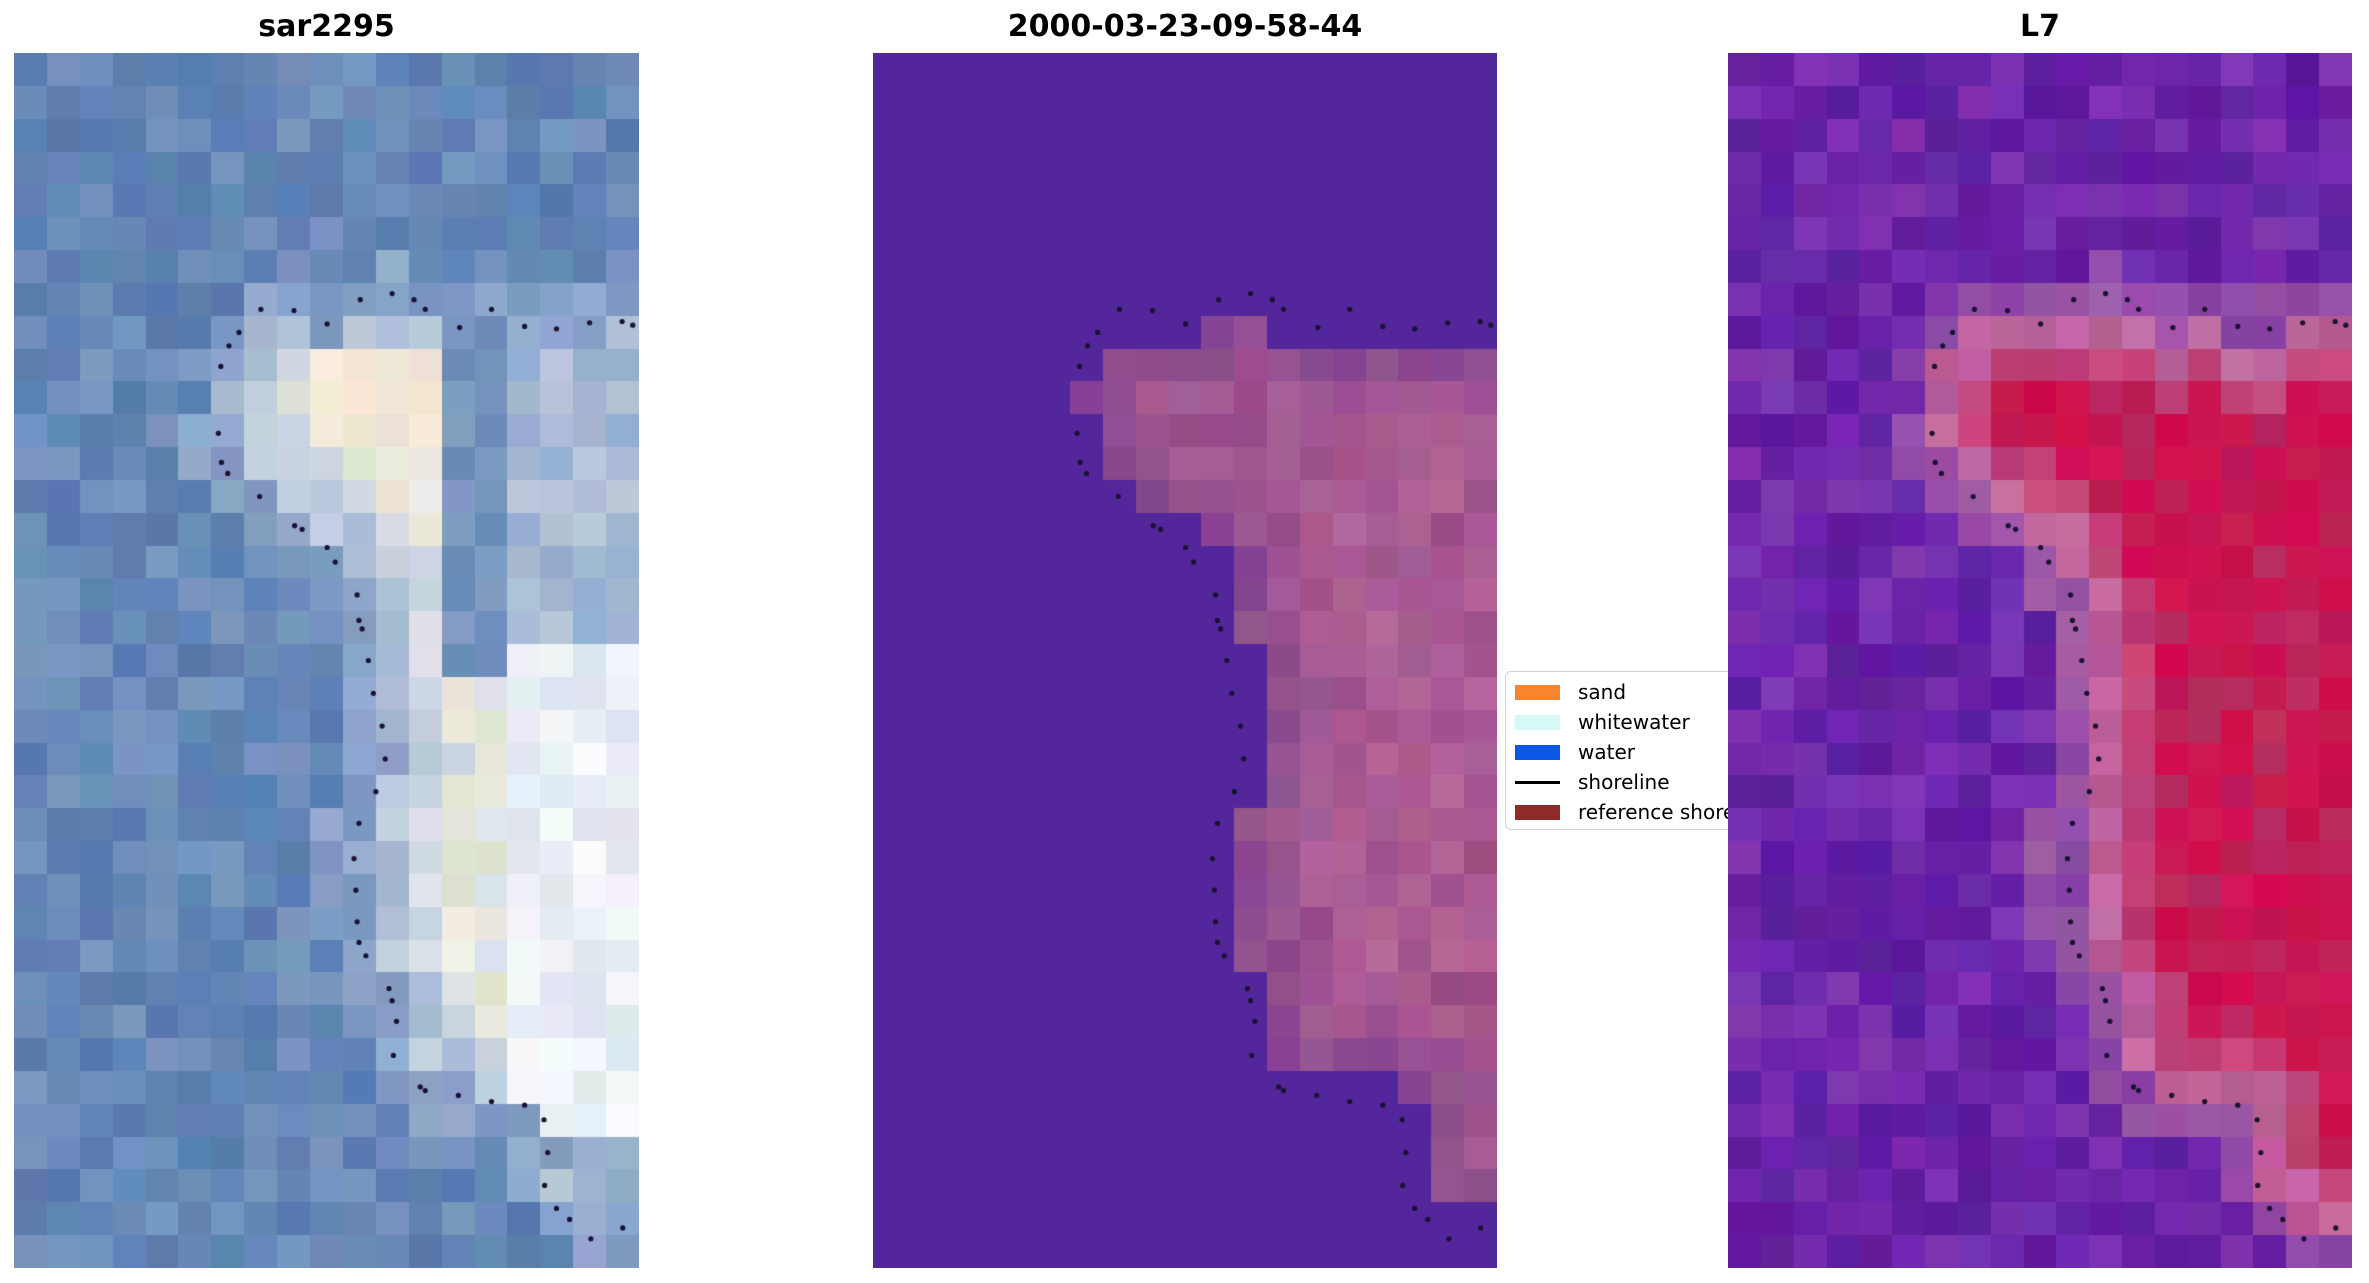 This screenshot has width=2369, height=1283. What do you see at coordinates (1606, 752) in the screenshot?
I see `legend-label: water` at bounding box center [1606, 752].